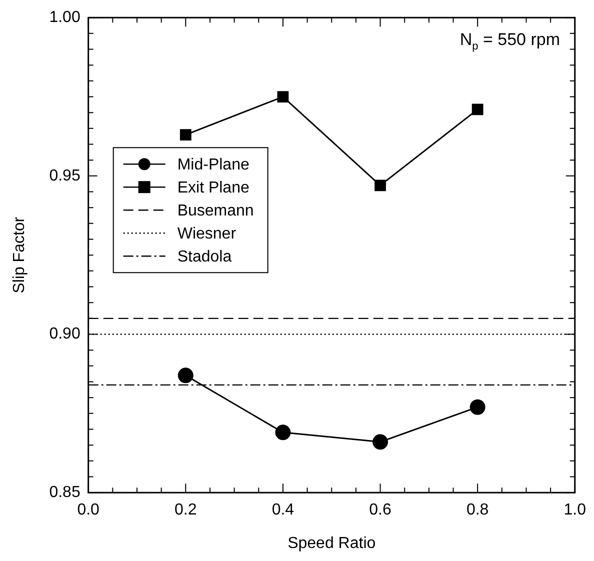 Image resolution: width=594 pixels, height=561 pixels. I want to click on x-tick-label: 0.0, so click(88, 510).